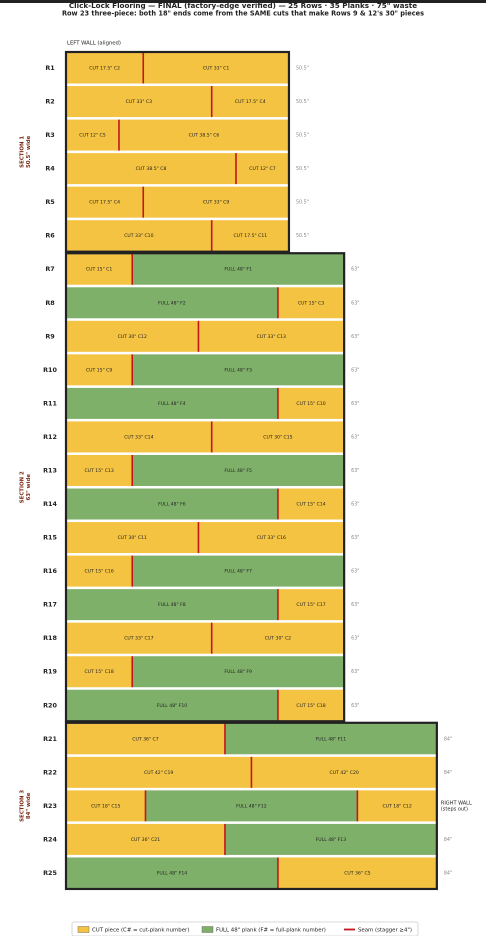 Image resolution: width=486 pixels, height=936 pixels. Describe the element at coordinates (50, 303) in the screenshot. I see `row-label: R8` at that location.